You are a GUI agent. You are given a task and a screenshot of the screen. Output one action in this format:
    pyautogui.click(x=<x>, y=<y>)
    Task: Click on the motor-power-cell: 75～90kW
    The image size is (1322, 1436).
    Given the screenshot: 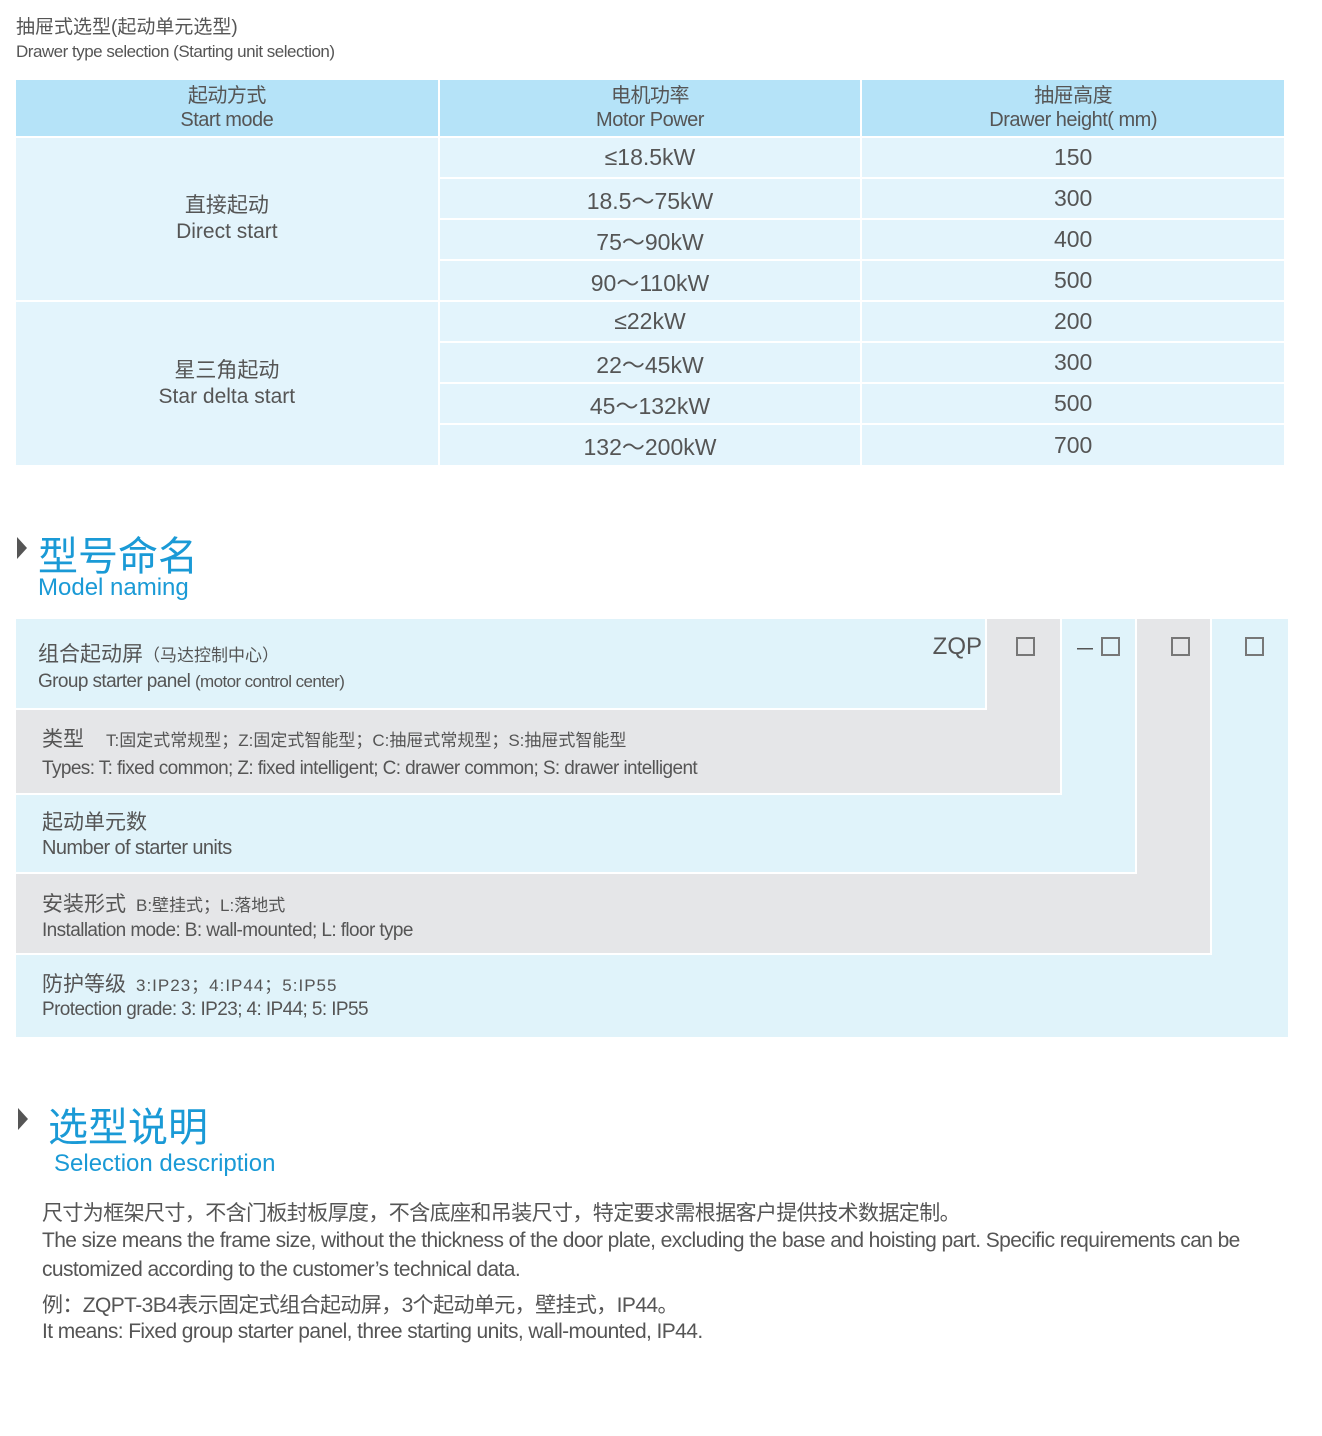 What is the action you would take?
    pyautogui.click(x=650, y=239)
    